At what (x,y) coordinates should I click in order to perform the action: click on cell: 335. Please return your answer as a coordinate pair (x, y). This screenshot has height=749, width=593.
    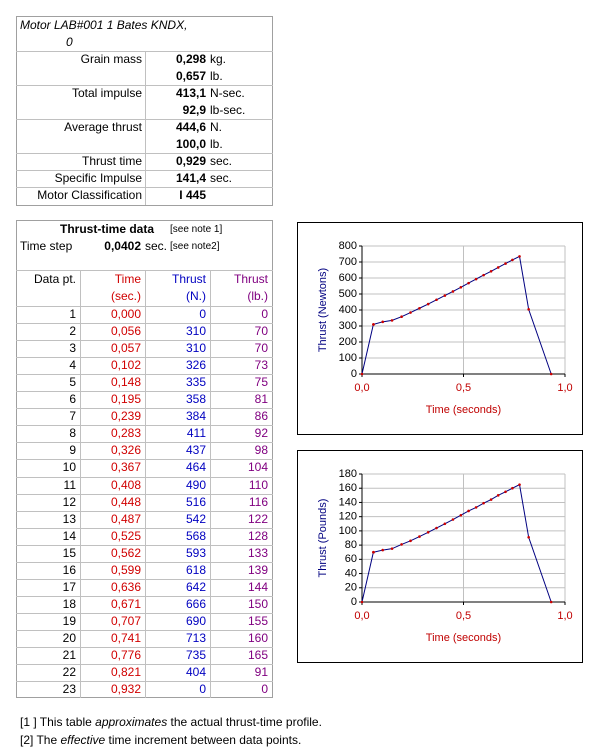
    Looking at the image, I should click on (195, 382).